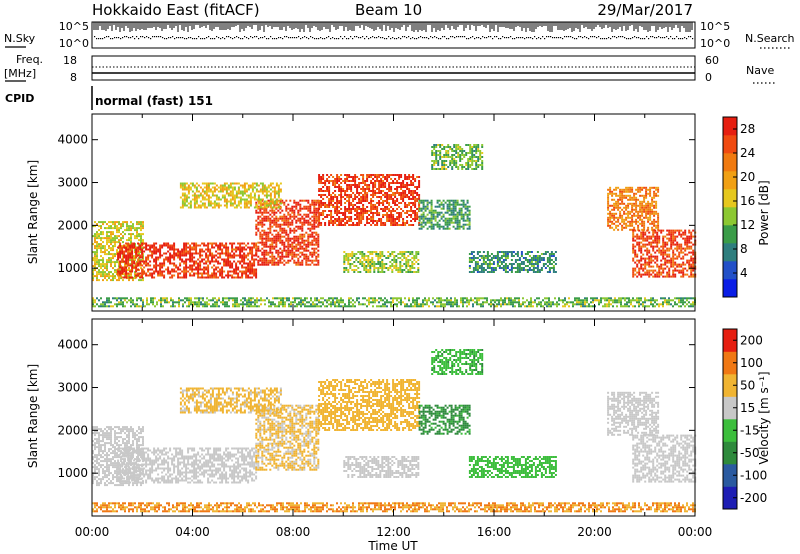 This screenshot has height=554, width=800. What do you see at coordinates (645, 10) in the screenshot?
I see `date-title: 29/Mar/2017` at bounding box center [645, 10].